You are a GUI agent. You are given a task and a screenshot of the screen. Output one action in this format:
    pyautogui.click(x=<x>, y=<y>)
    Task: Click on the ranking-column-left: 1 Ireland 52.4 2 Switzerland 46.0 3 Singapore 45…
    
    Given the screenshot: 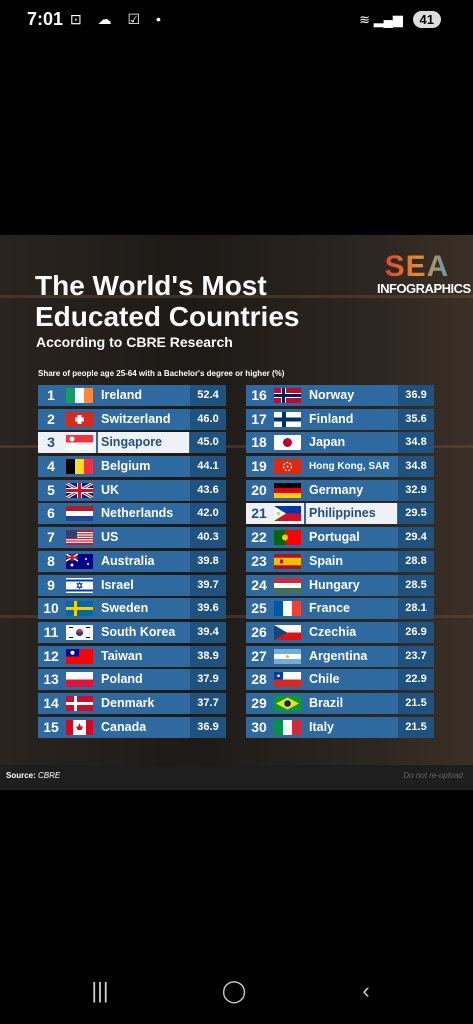 What is the action you would take?
    pyautogui.click(x=132, y=562)
    